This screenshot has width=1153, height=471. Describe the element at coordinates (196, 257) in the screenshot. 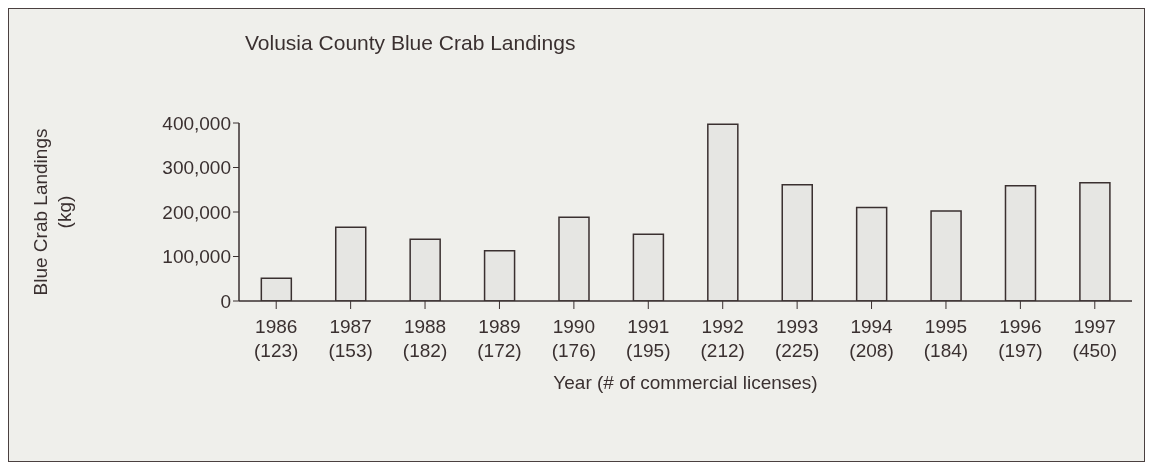

I see `y-tick-label: 100,000` at that location.